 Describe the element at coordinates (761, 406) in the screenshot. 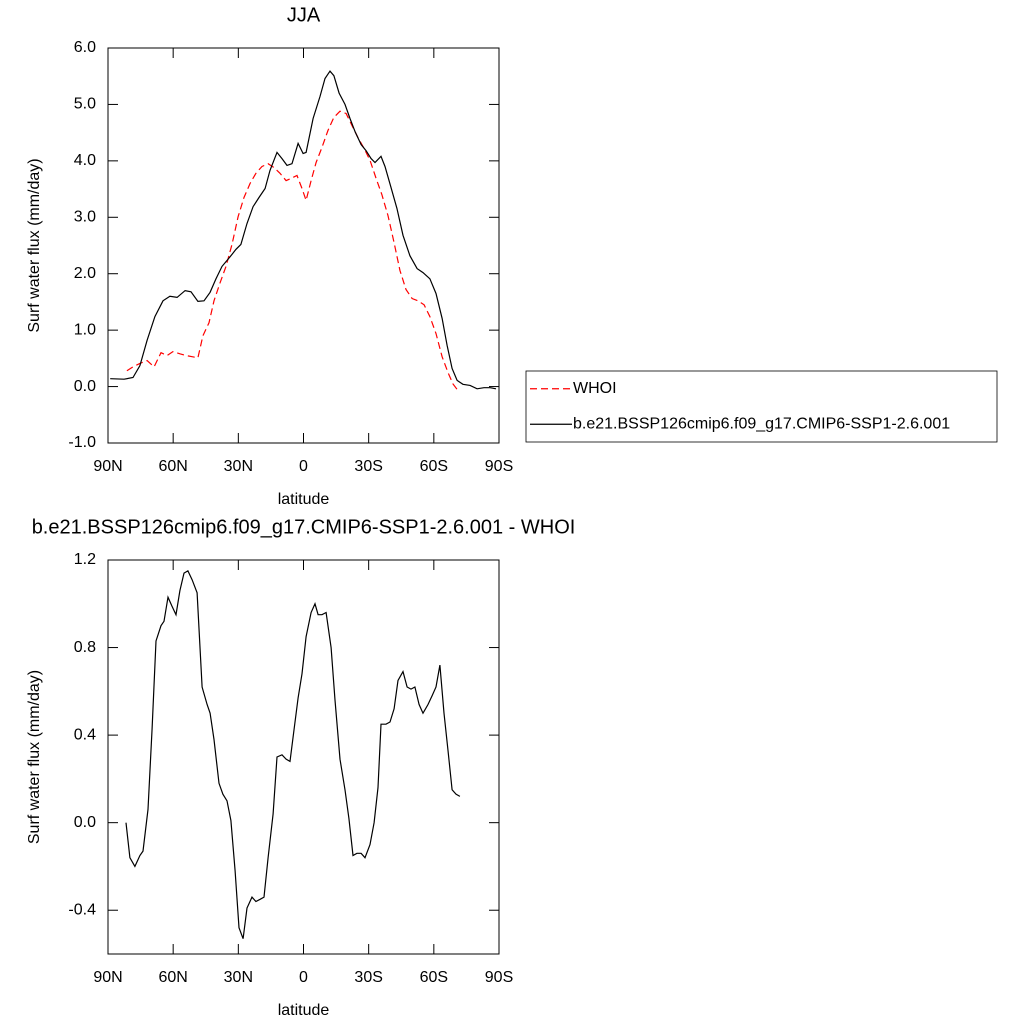

I see `legend-box` at that location.